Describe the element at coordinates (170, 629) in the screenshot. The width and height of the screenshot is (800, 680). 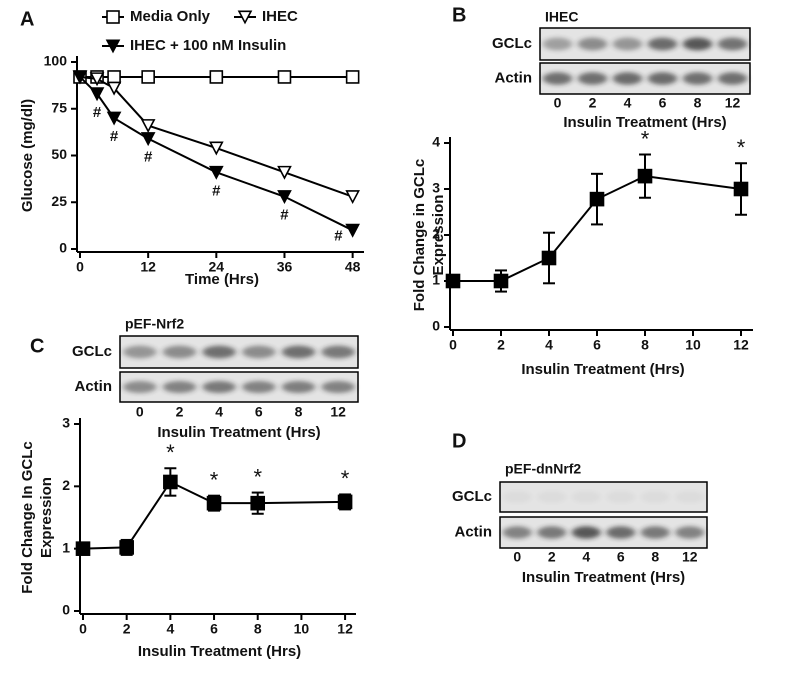
I see `x-tick-label: 4` at that location.